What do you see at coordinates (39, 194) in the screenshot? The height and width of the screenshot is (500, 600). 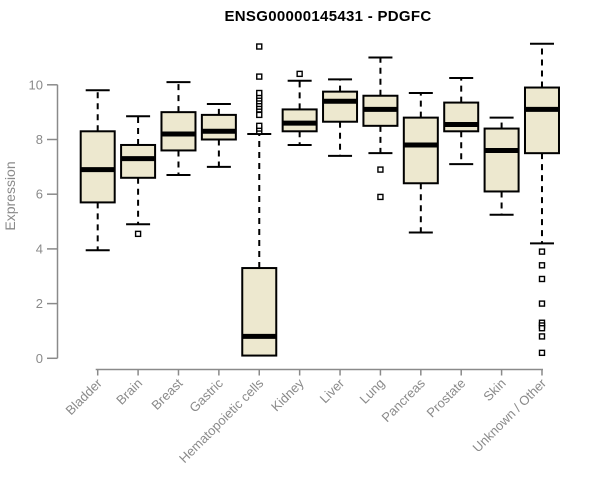 I see `y-tick-label: 6` at bounding box center [39, 194].